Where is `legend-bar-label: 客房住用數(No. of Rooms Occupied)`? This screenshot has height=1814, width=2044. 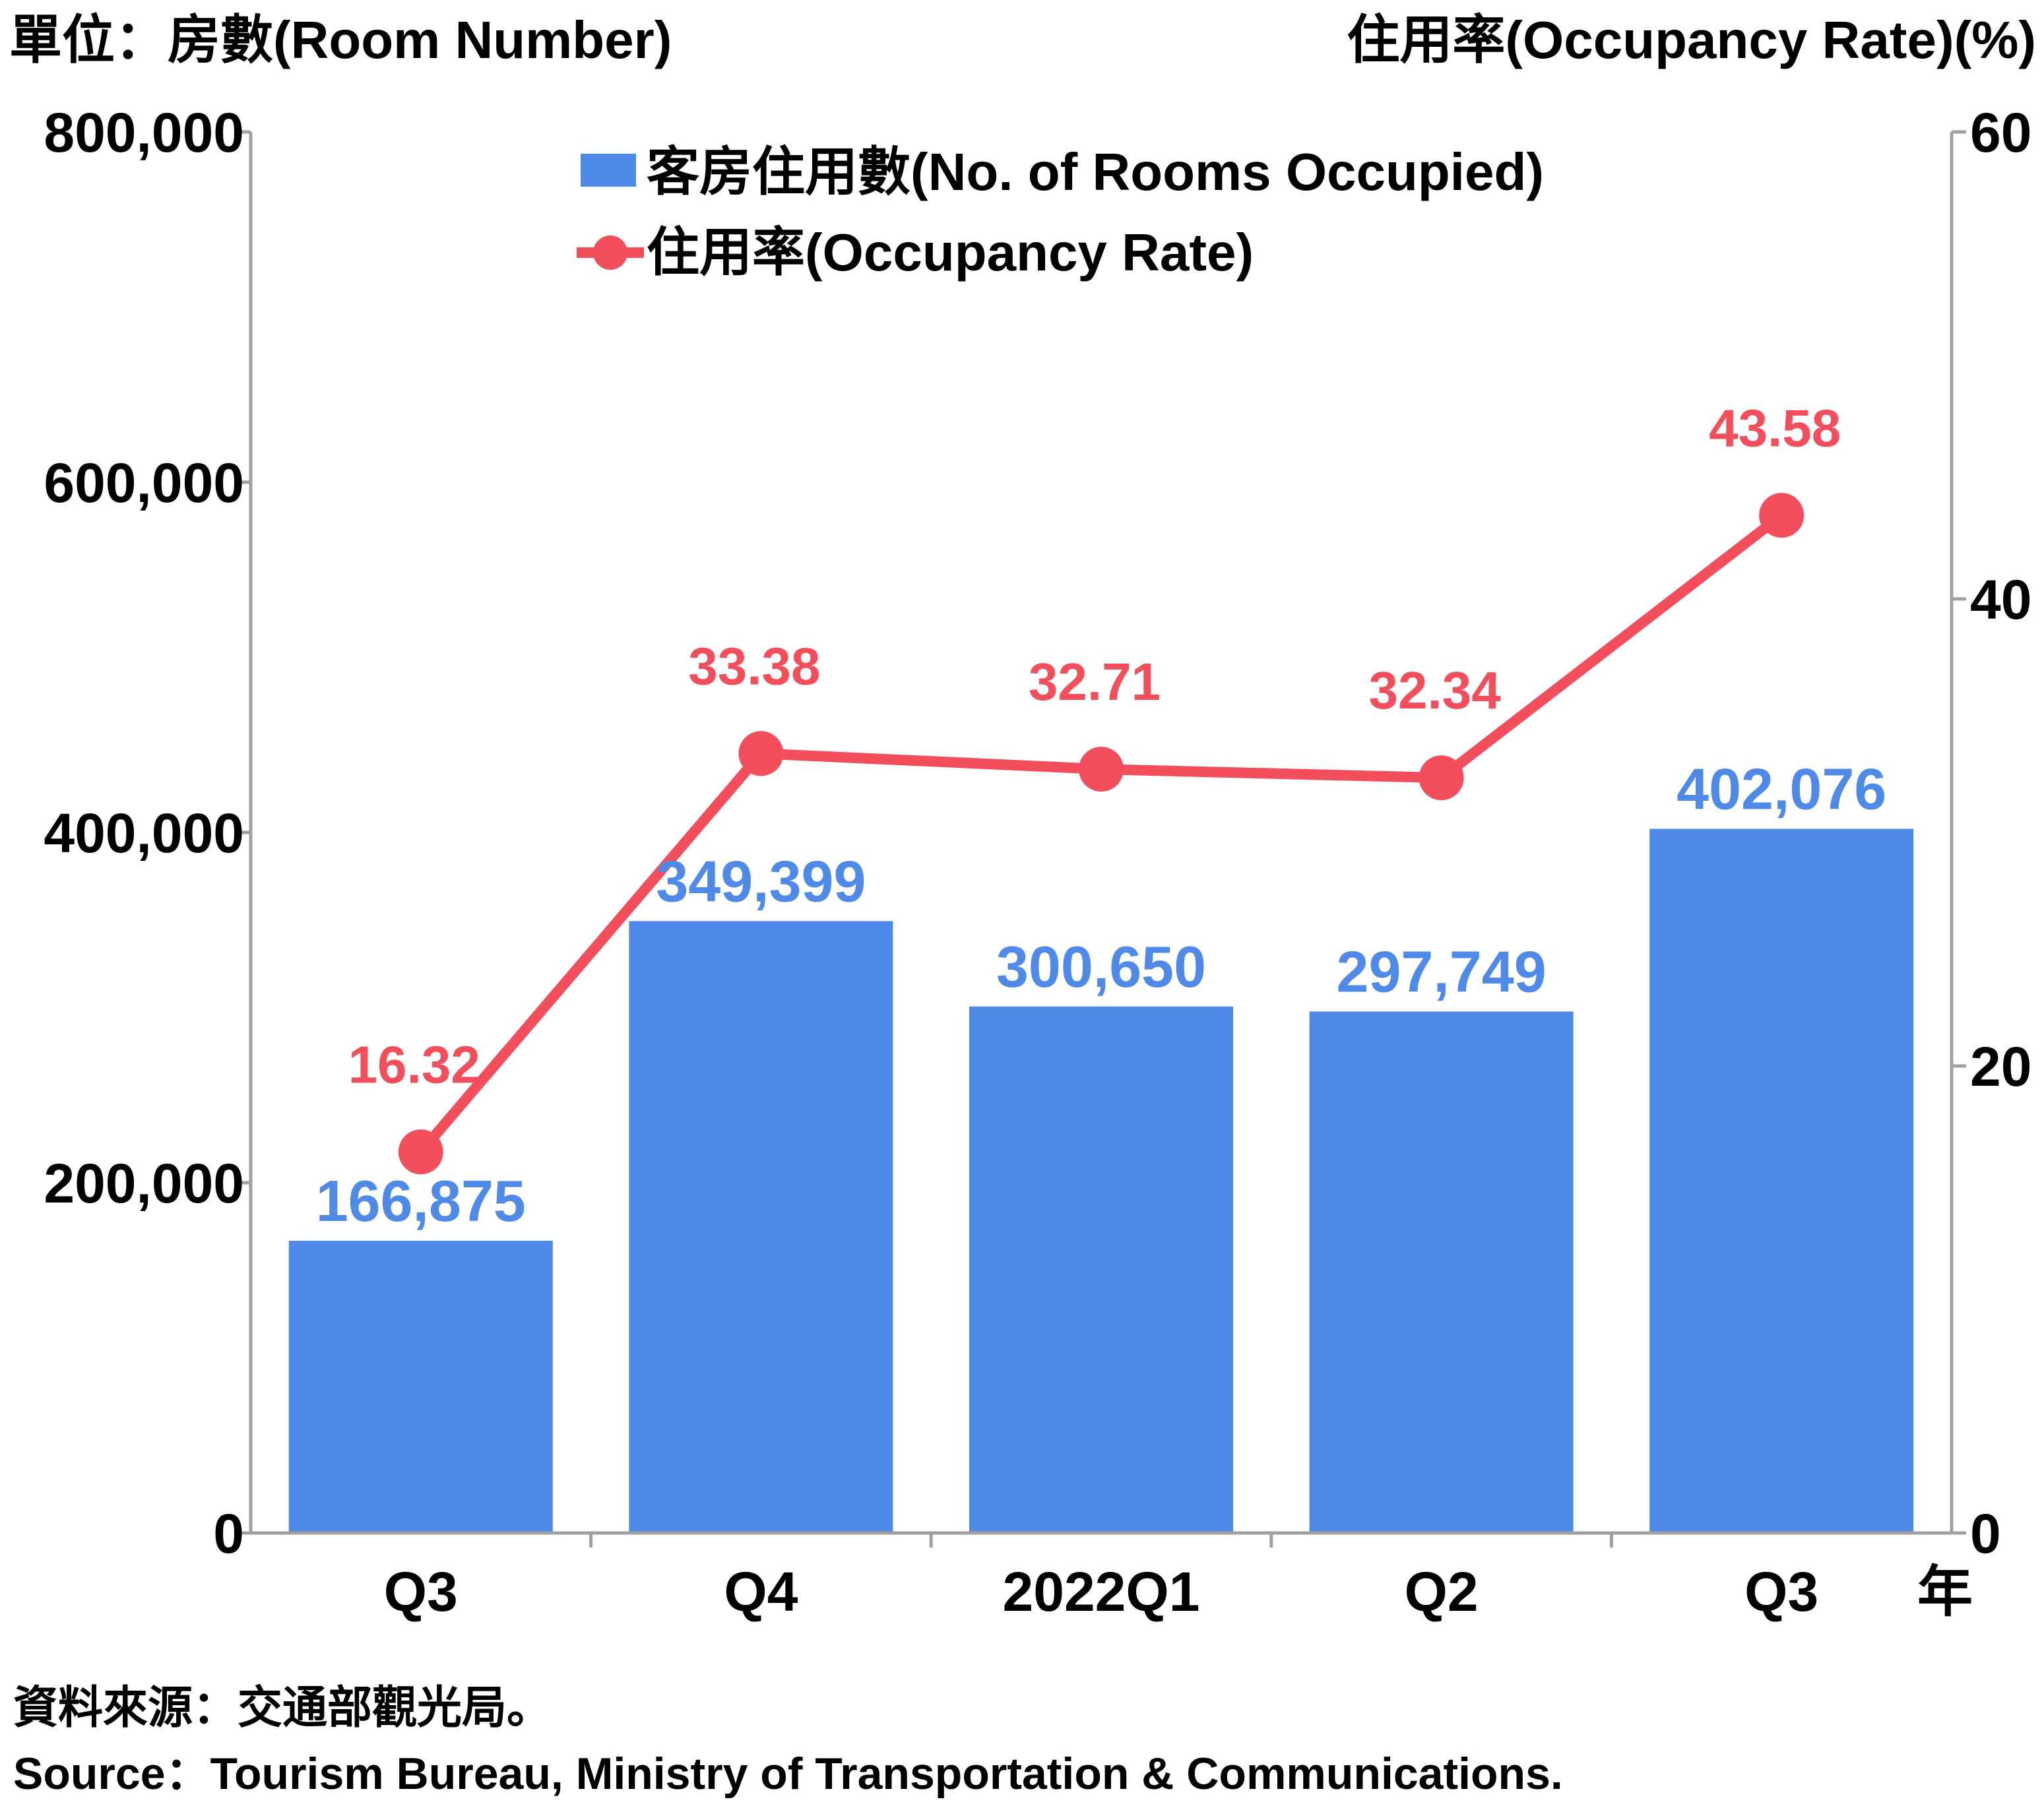
legend-bar-label: 客房住用數(No. of Rooms Occupied) is located at coordinates (1095, 172).